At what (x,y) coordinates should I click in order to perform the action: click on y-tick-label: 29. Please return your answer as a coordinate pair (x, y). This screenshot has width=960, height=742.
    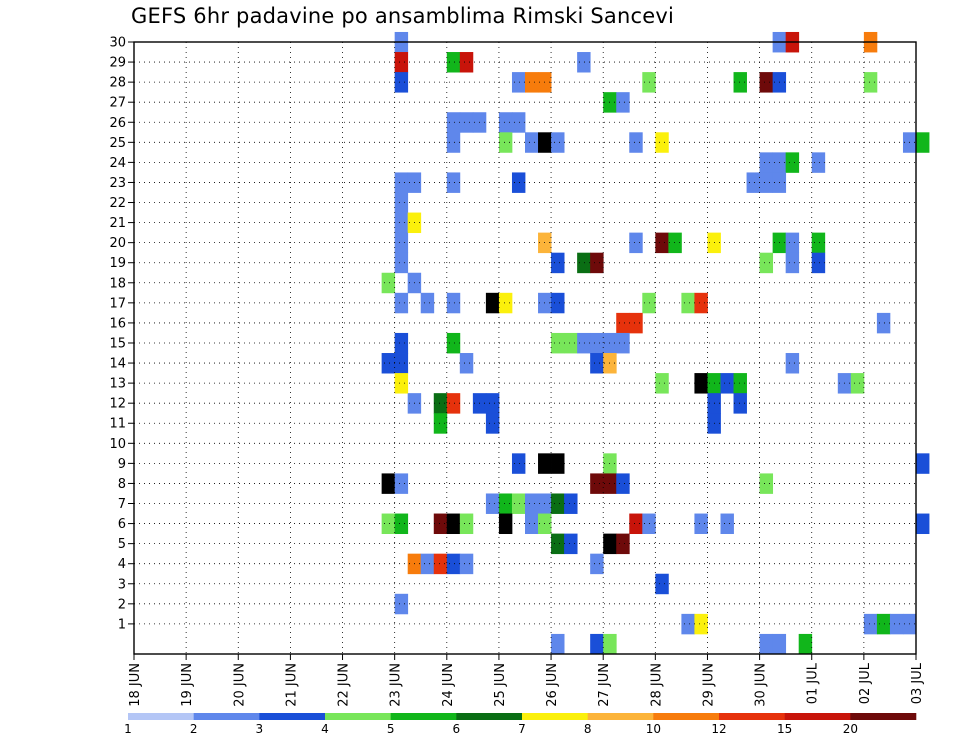
    Looking at the image, I should click on (117, 63).